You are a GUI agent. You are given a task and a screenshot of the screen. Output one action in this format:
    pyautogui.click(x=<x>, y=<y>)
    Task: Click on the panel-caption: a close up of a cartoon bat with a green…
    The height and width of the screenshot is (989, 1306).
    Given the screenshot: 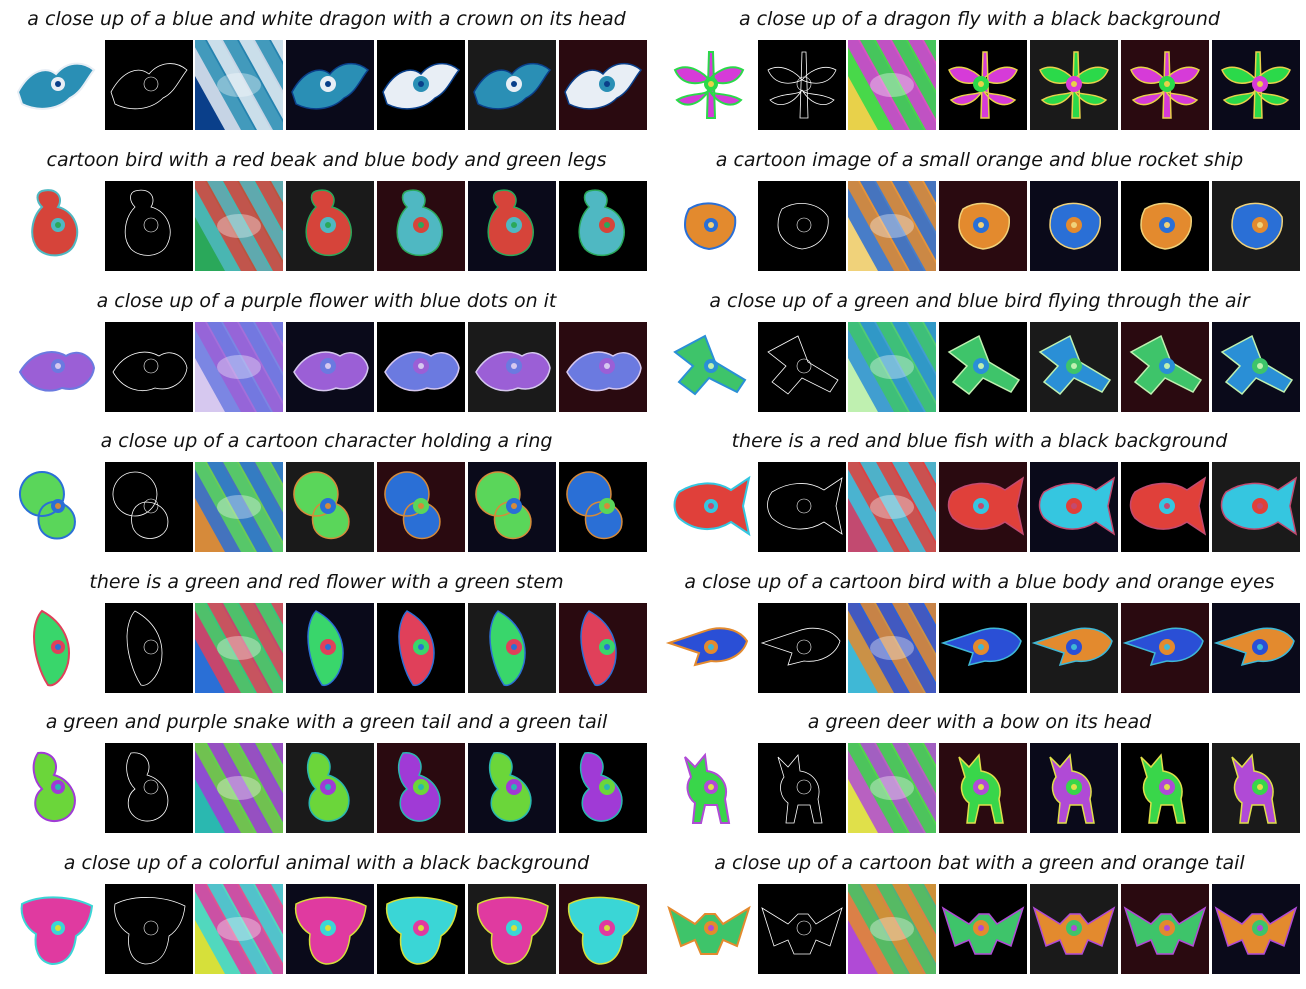 What is the action you would take?
    pyautogui.click(x=979, y=863)
    